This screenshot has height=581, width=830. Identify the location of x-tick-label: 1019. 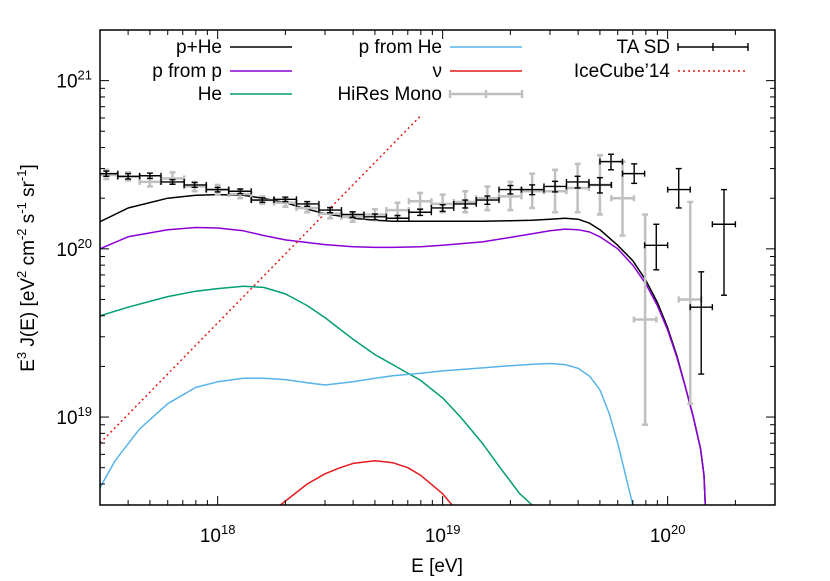
(443, 534).